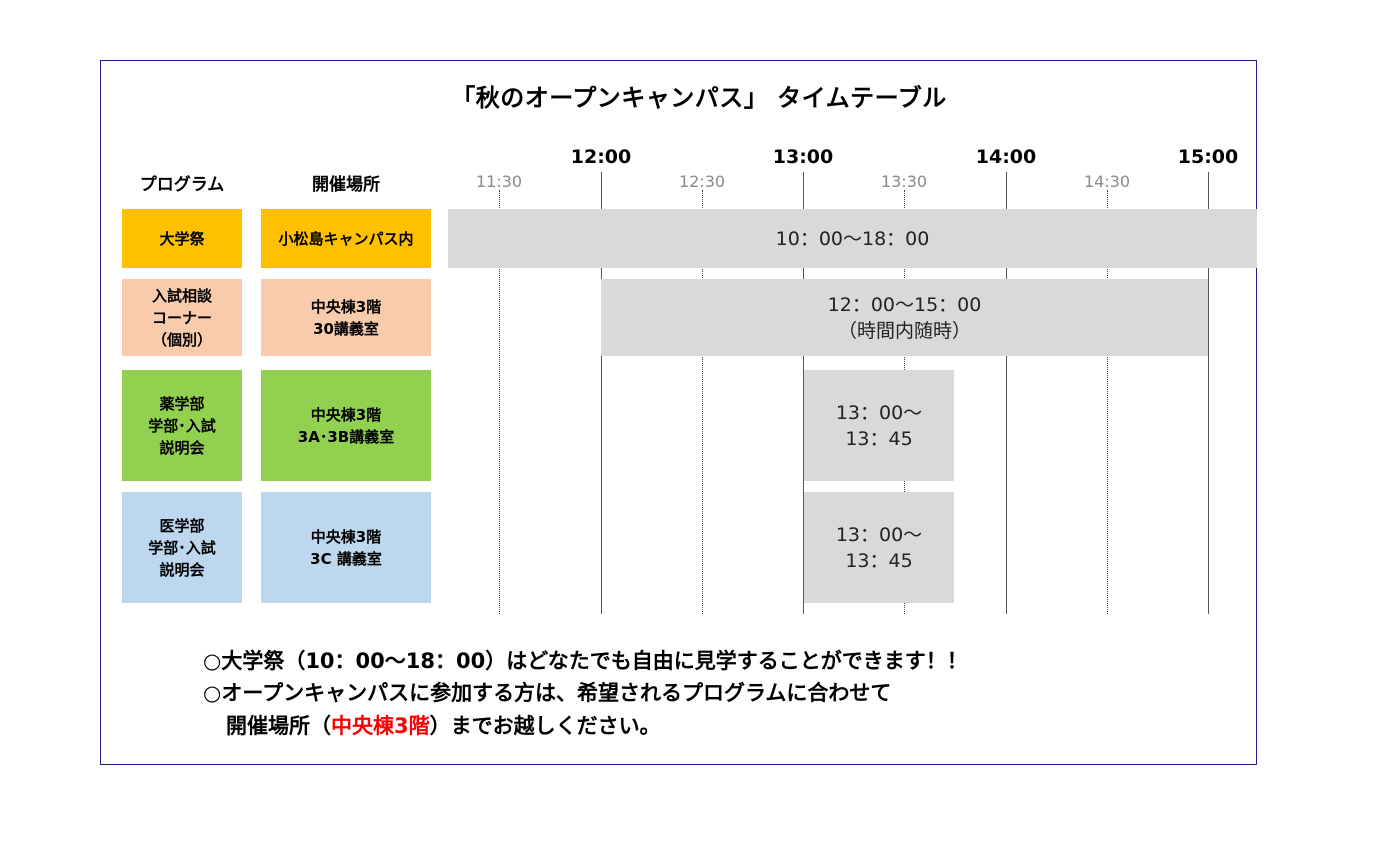 This screenshot has height=853, width=1398. I want to click on location-box-consultation: 中央棟3階 30講義室, so click(346, 317).